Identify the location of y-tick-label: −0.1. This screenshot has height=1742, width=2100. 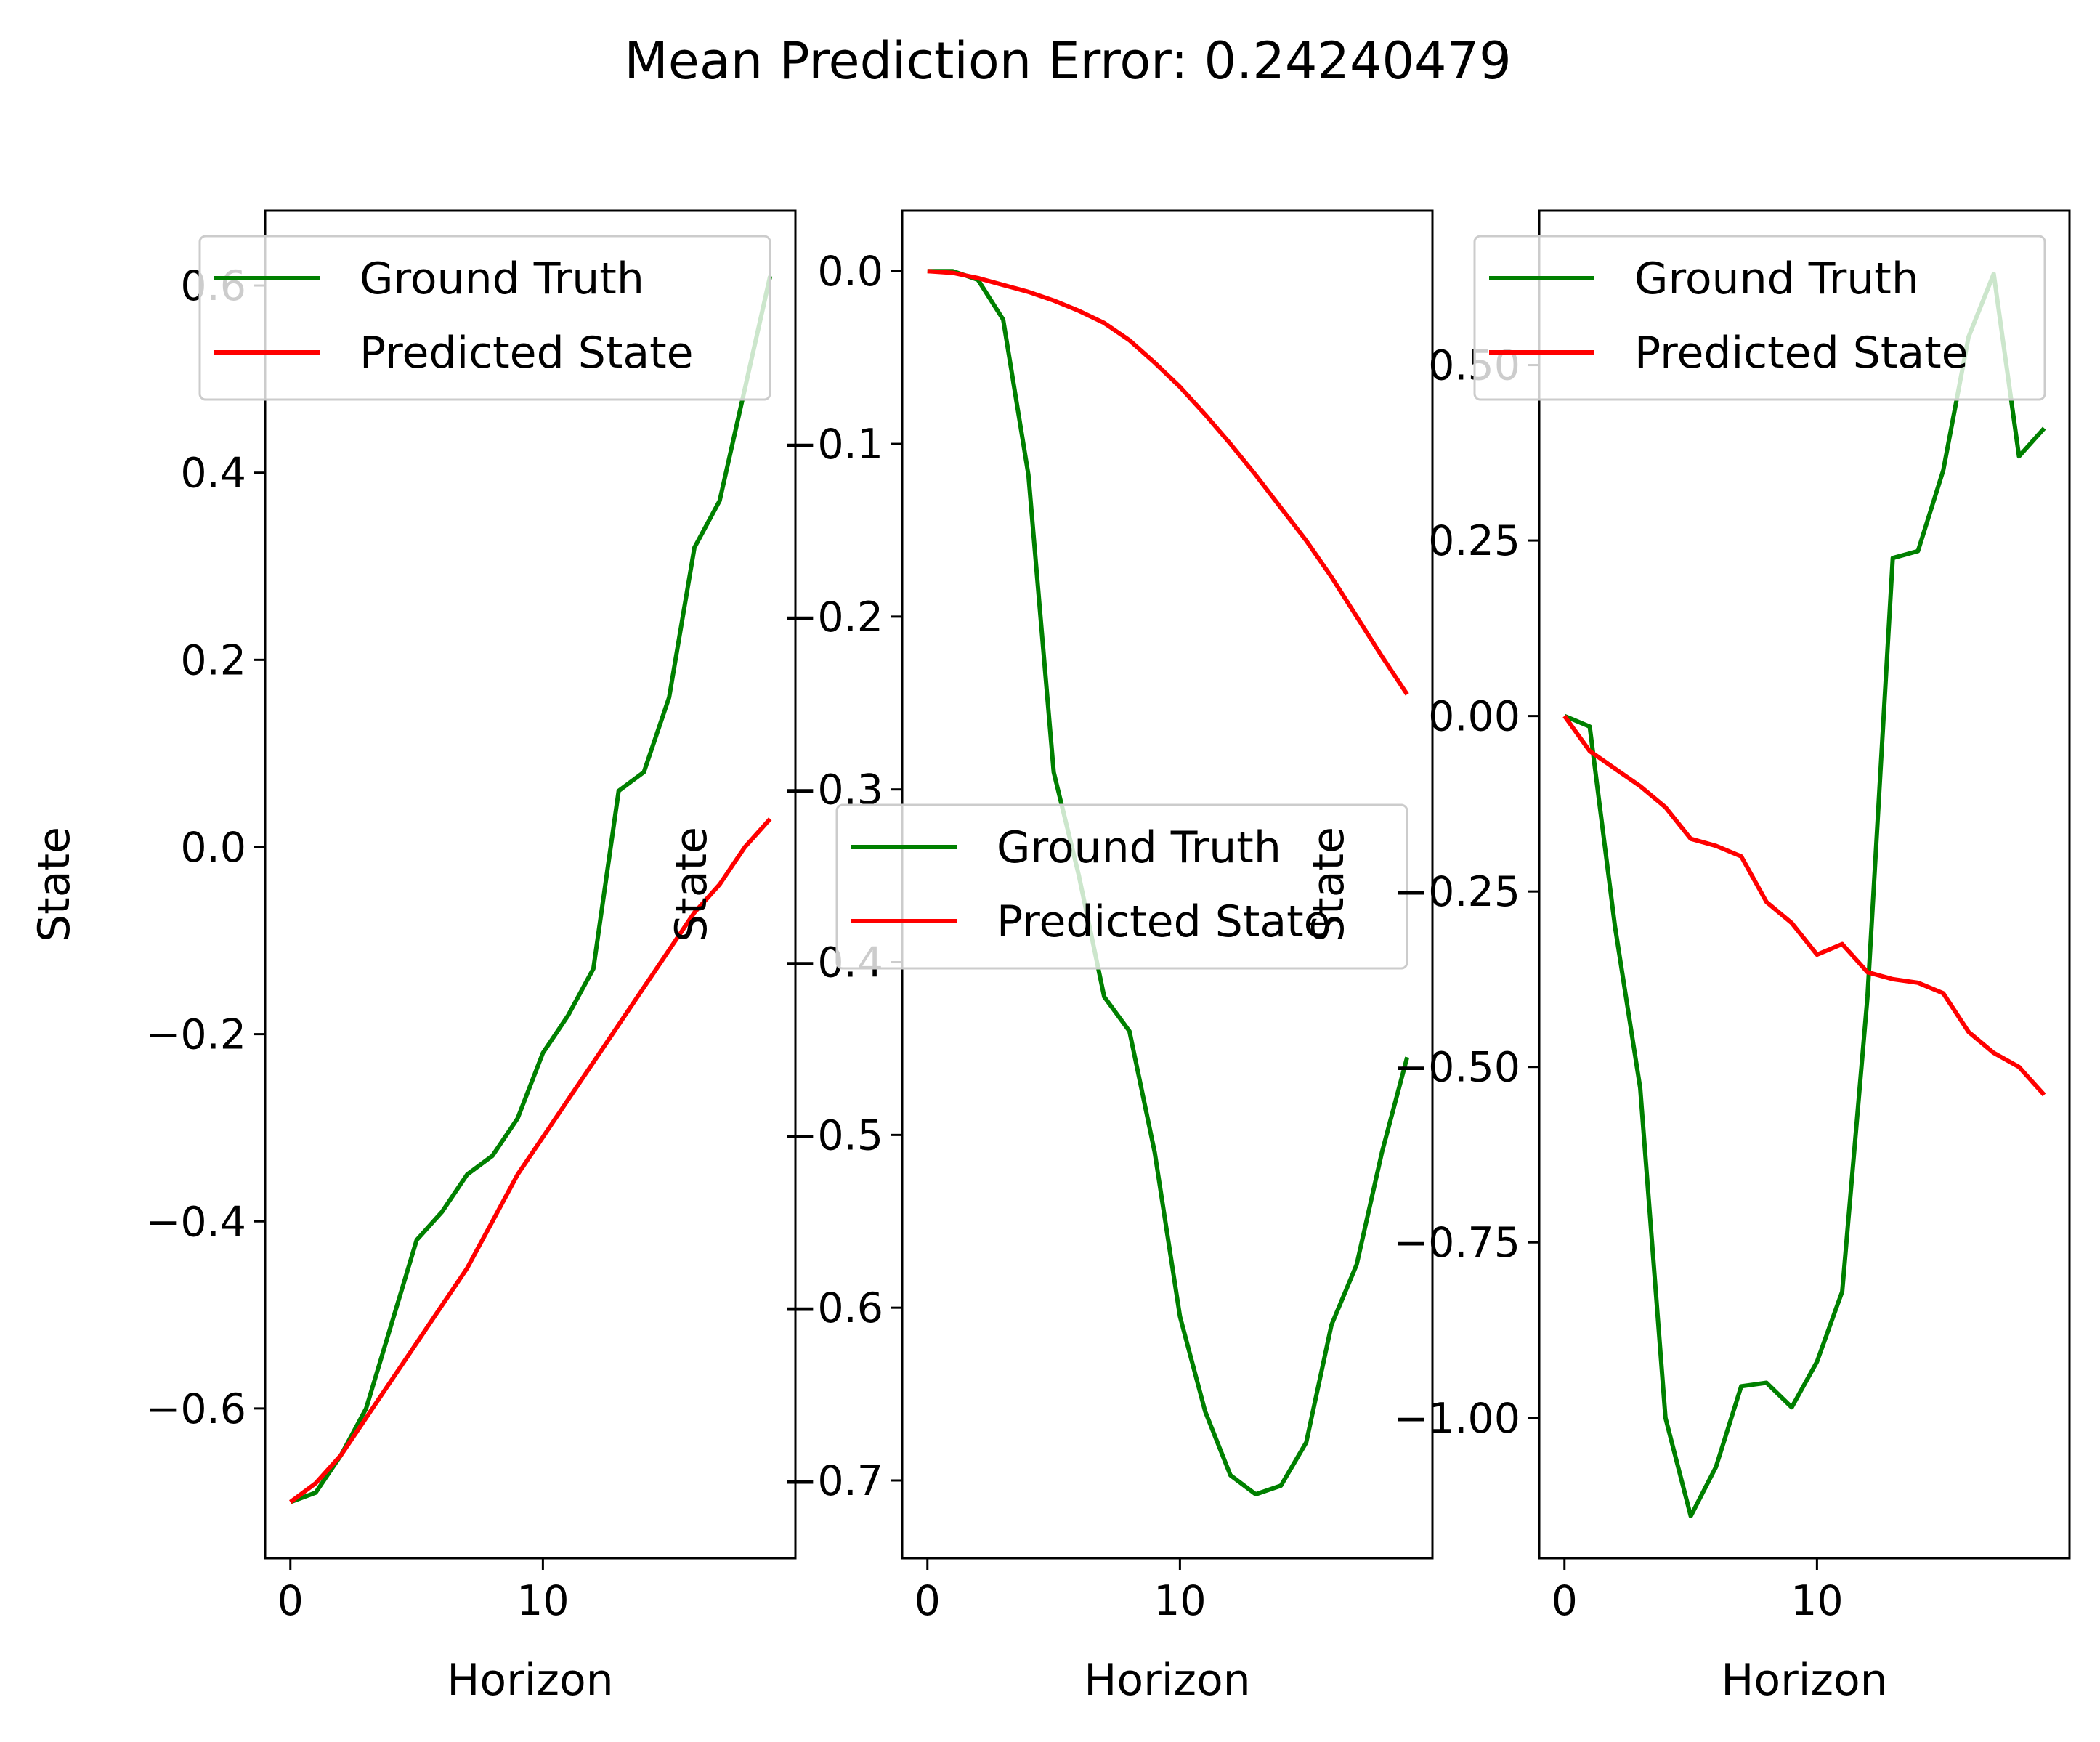
(833, 445).